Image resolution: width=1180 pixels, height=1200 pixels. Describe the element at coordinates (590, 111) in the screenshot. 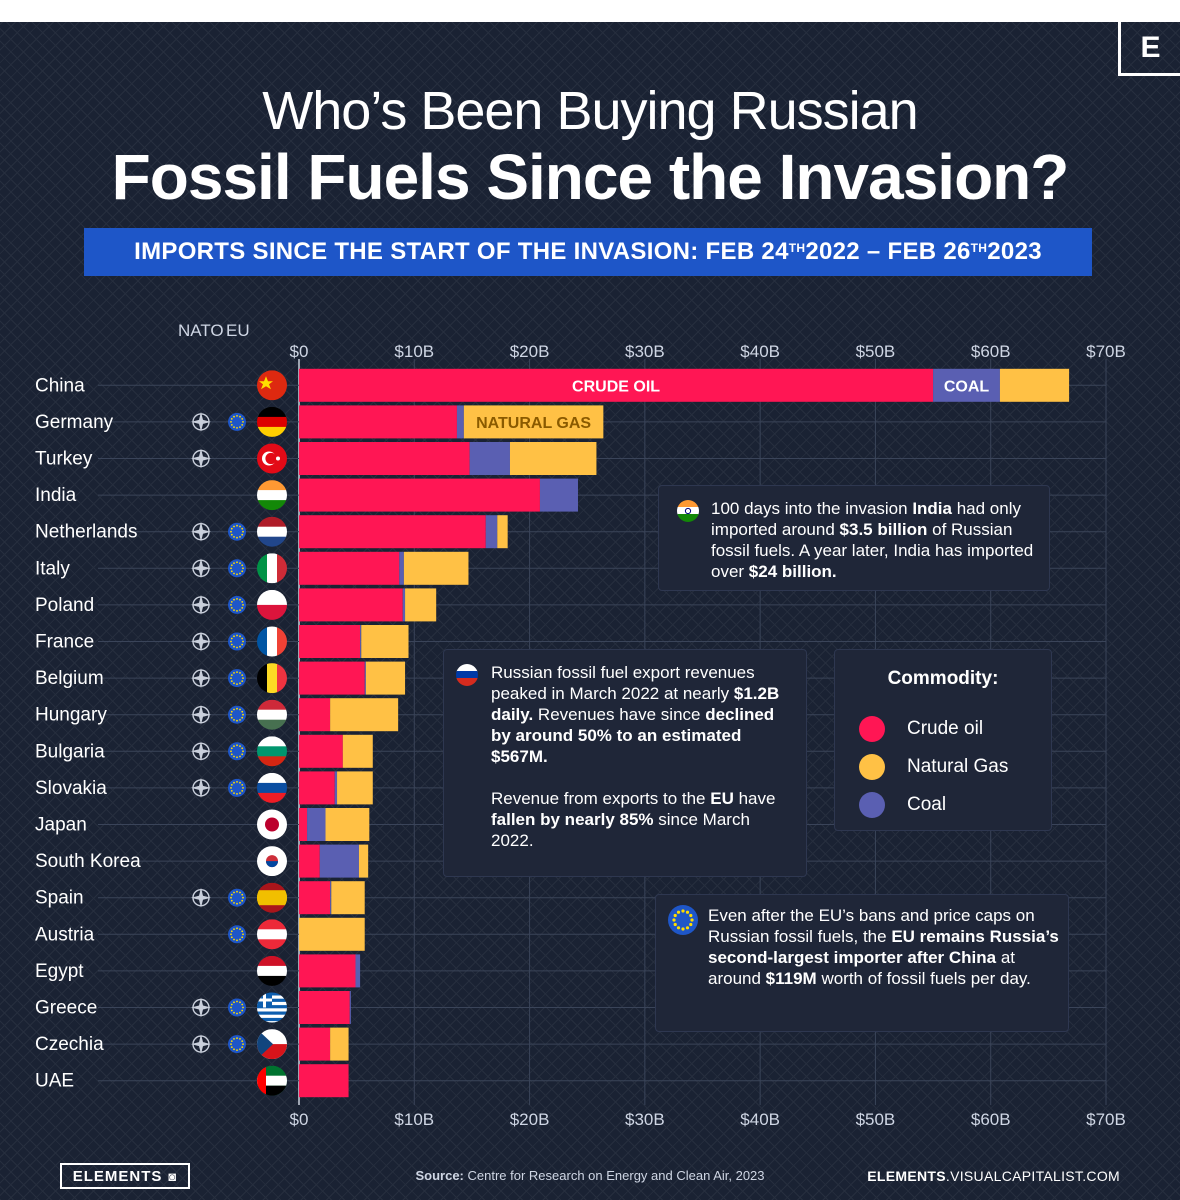

I see `title-line-1: Who’s Been Buying Russian` at that location.